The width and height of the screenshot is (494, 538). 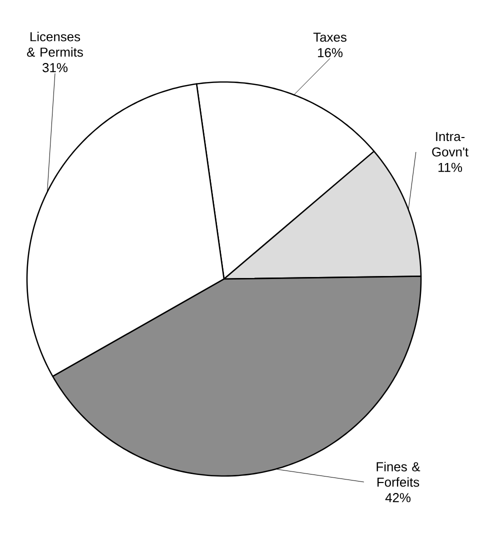 I want to click on data-label: 42%, so click(x=398, y=497).